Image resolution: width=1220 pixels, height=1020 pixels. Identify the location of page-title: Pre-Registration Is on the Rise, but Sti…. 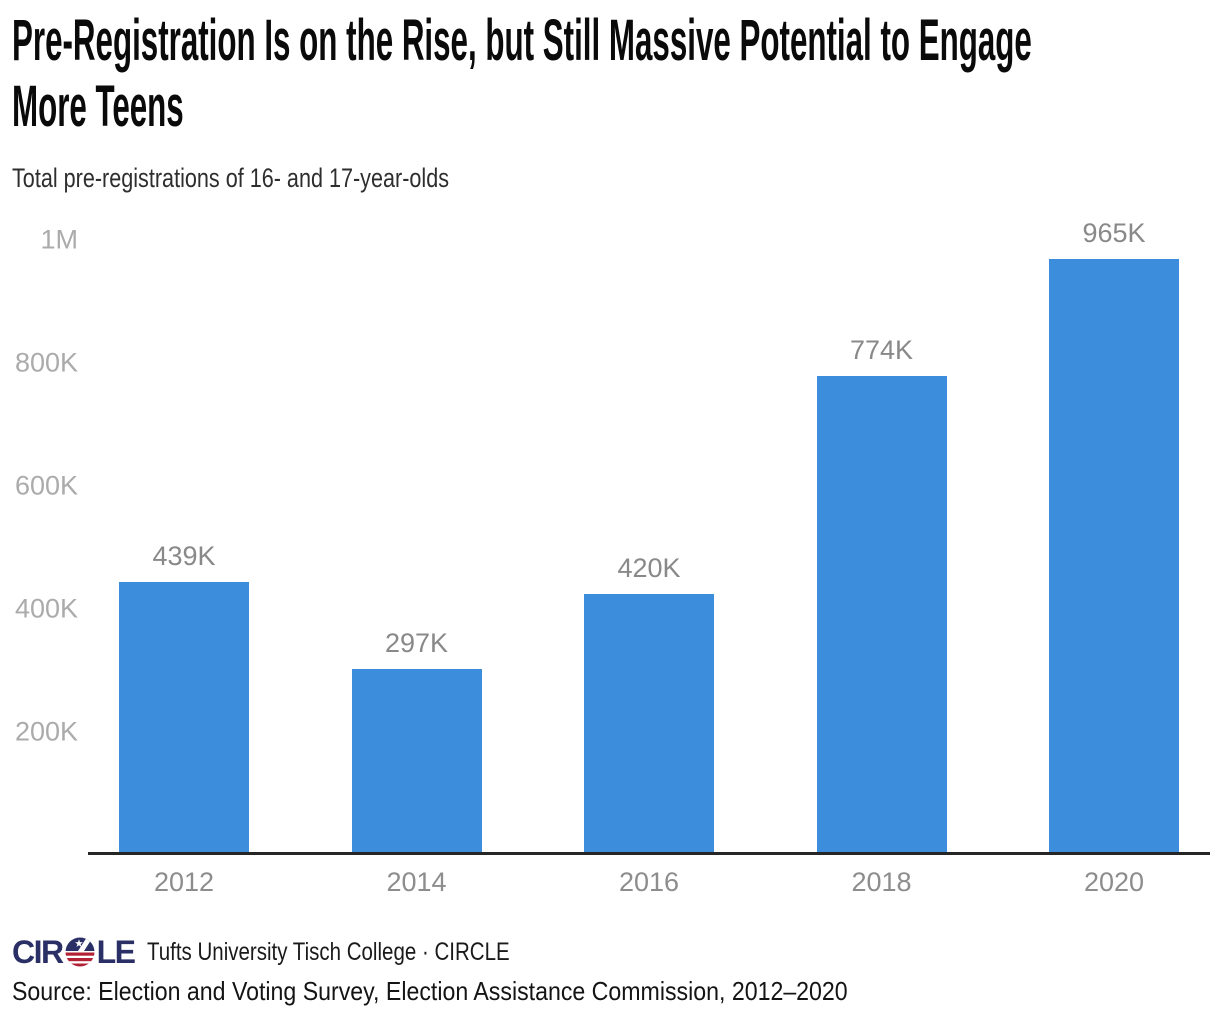
(522, 74).